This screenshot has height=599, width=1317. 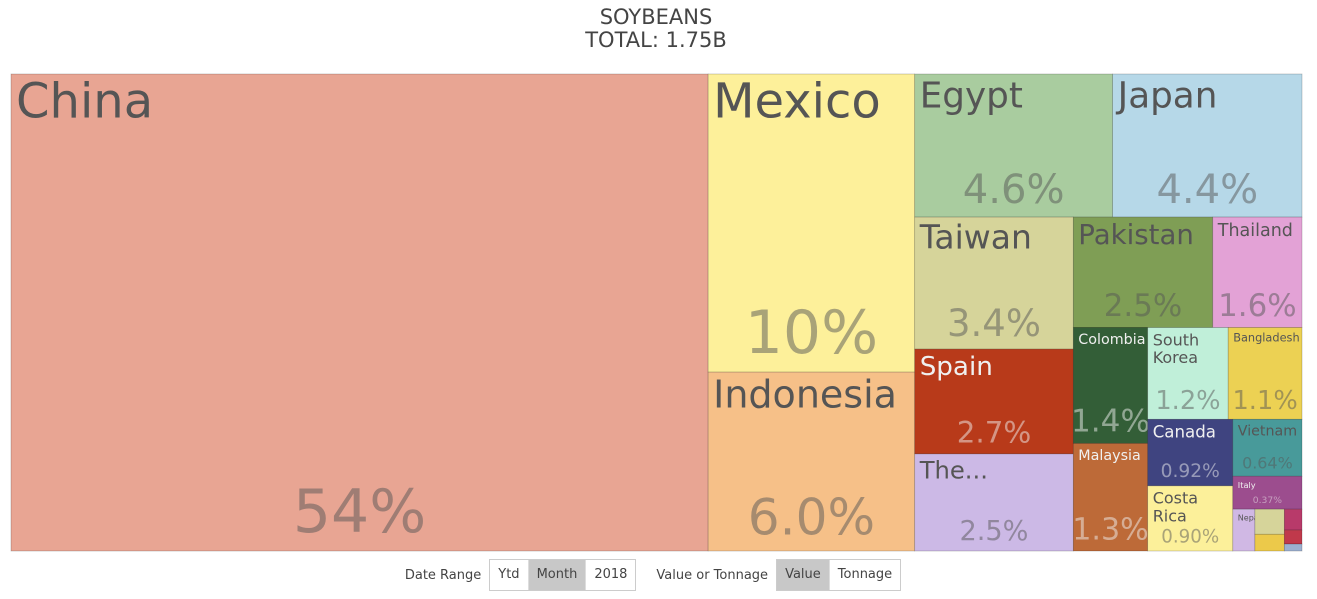 I want to click on value-label: 1.2%, so click(x=1187, y=401).